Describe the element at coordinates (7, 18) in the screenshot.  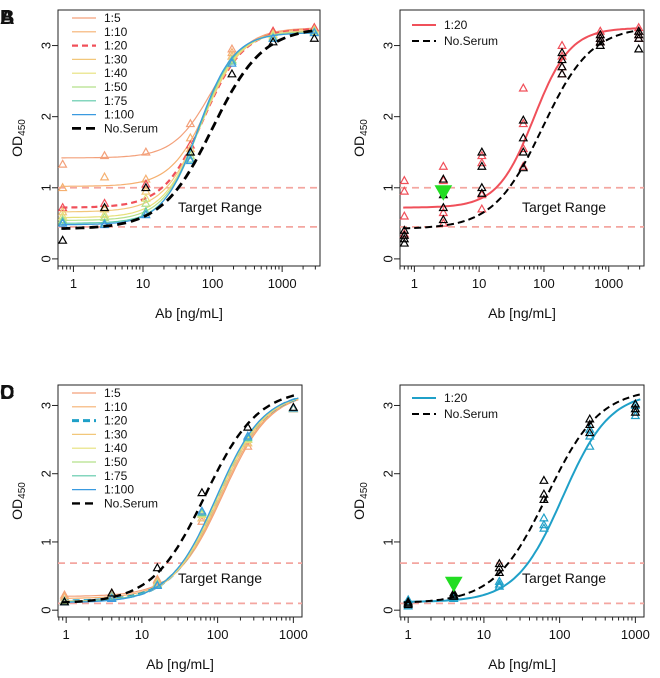
I see `panel-letter: A` at that location.